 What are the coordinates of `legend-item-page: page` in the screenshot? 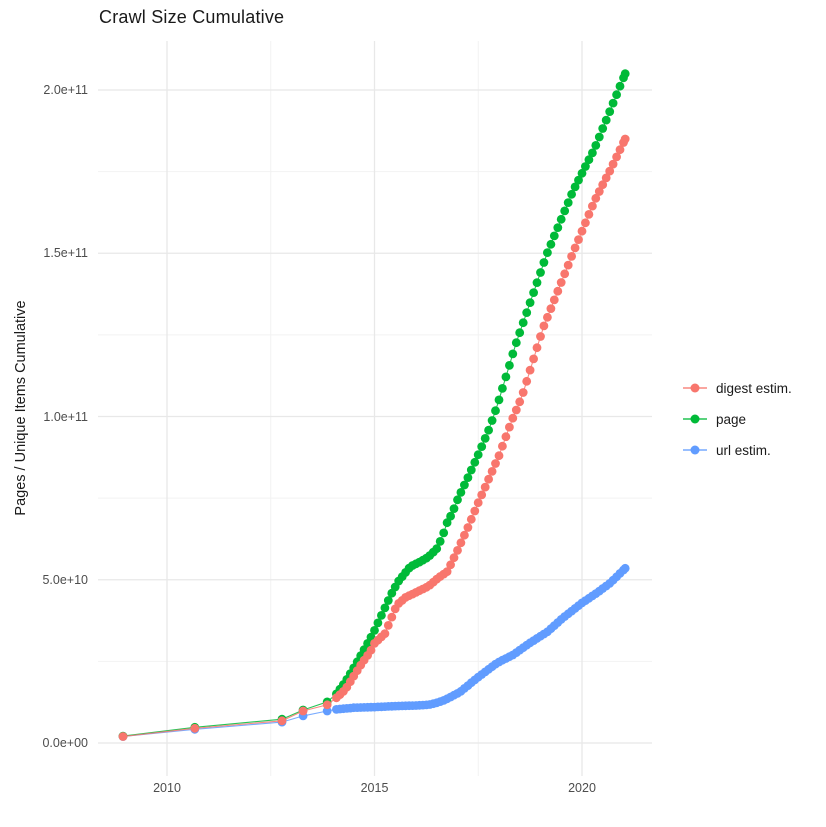 It's located at (737, 419).